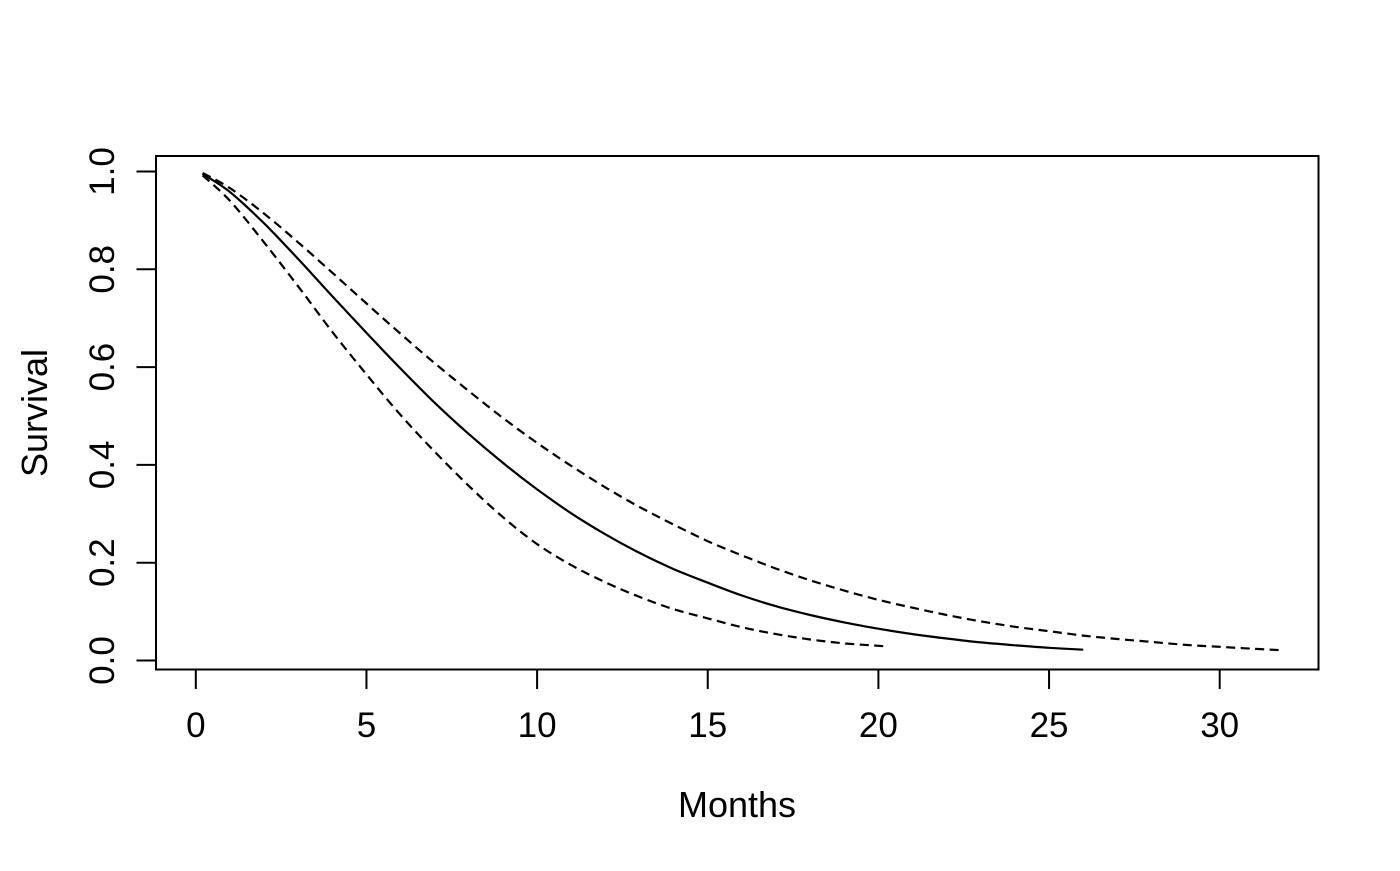  I want to click on y-tick-label: 0.8, so click(102, 269).